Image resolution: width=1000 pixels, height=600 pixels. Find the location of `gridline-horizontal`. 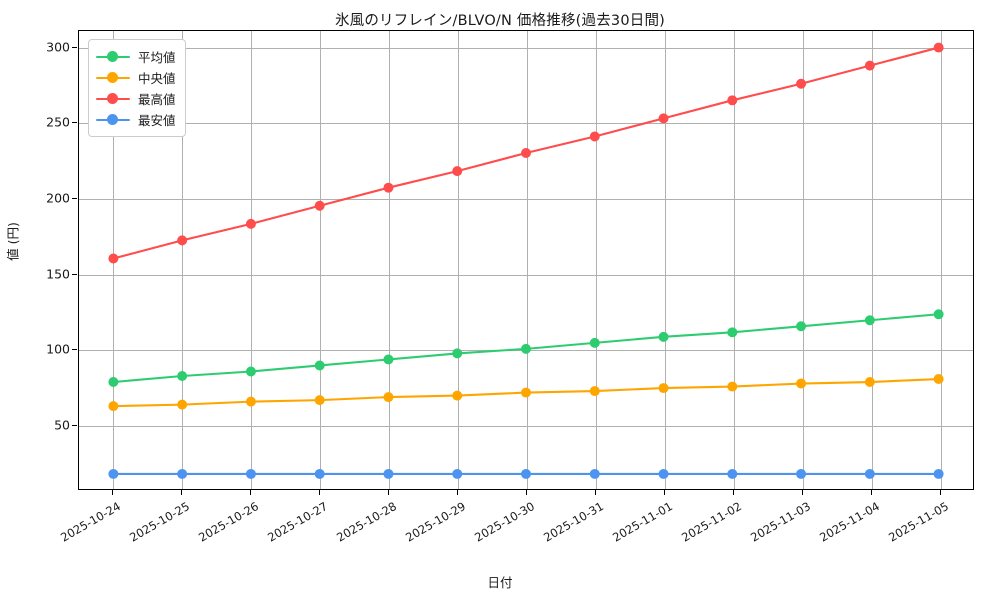

gridline-horizontal is located at coordinates (526, 426).